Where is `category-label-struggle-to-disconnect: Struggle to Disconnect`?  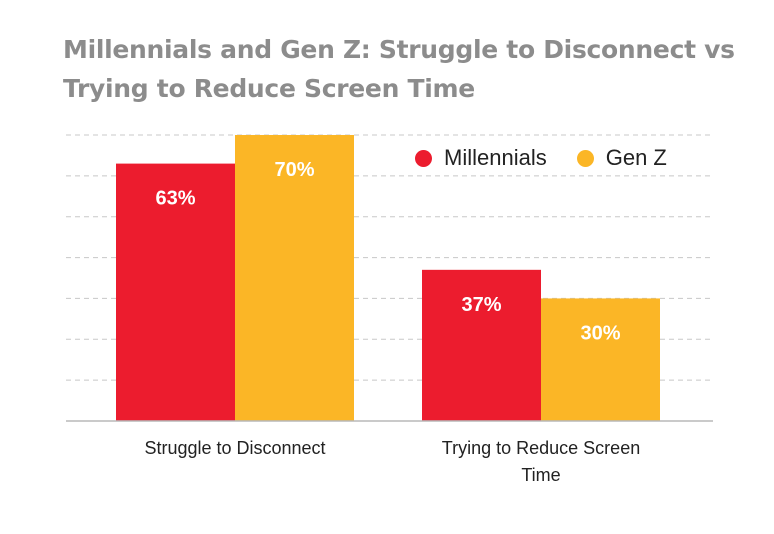
category-label-struggle-to-disconnect: Struggle to Disconnect is located at coordinates (235, 448).